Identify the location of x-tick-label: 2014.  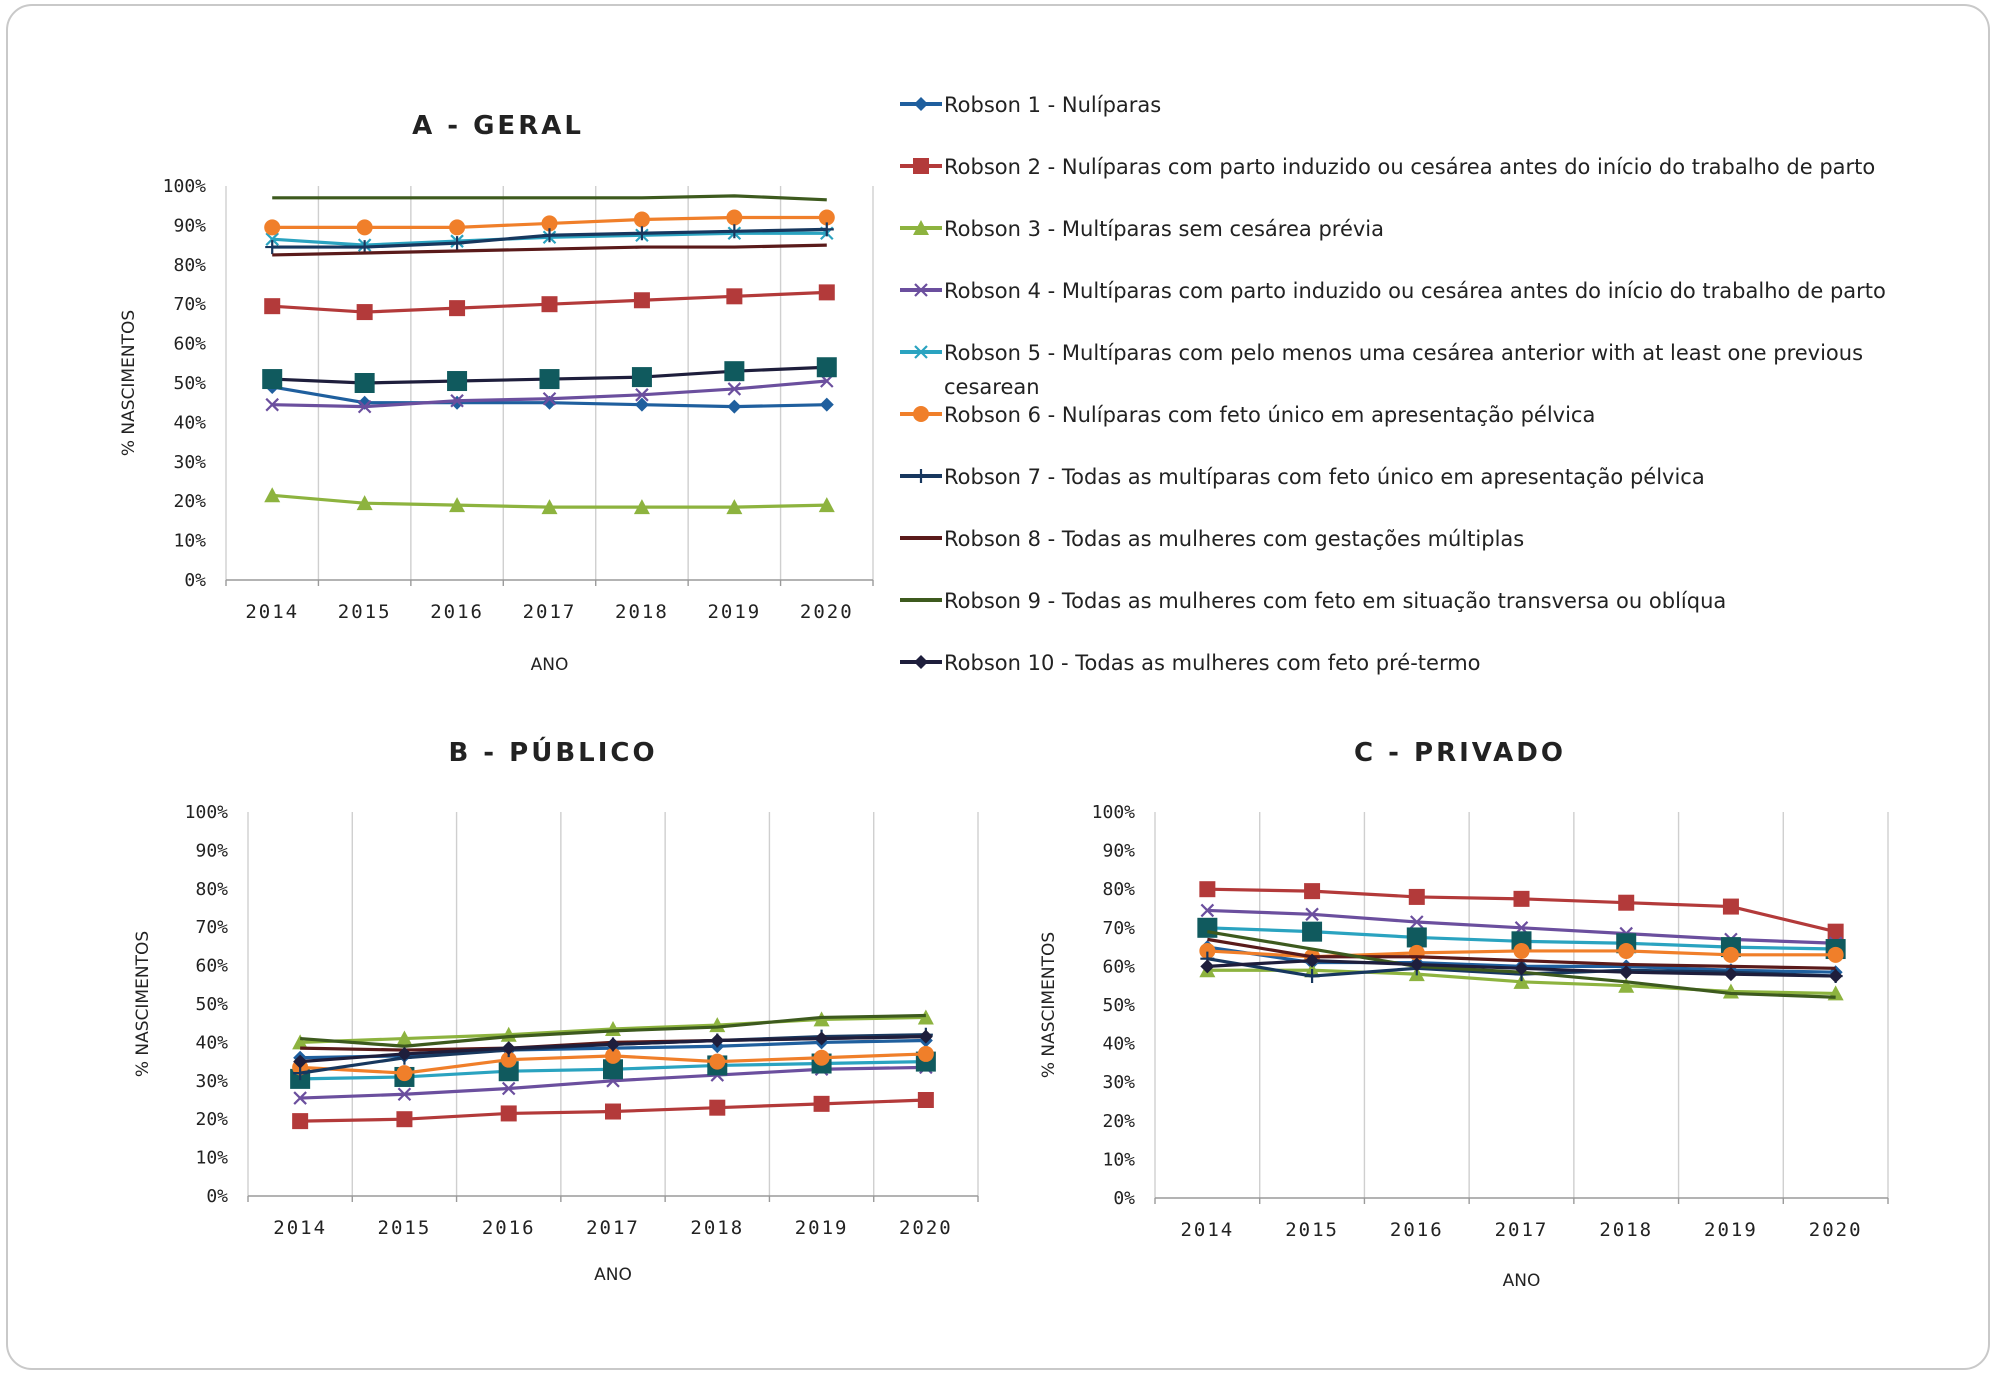
(1207, 1230).